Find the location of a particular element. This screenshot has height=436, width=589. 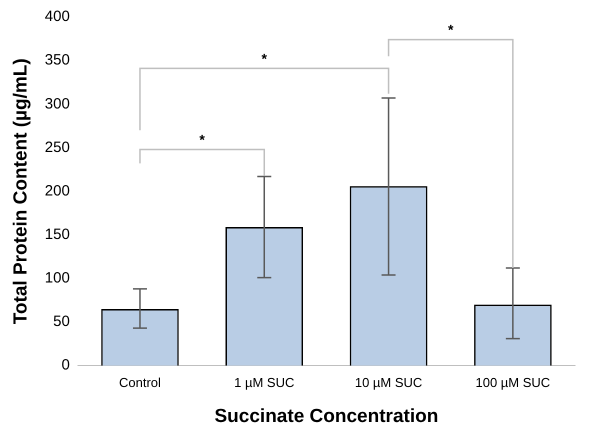

y-tick-label: 200 is located at coordinates (57, 191).